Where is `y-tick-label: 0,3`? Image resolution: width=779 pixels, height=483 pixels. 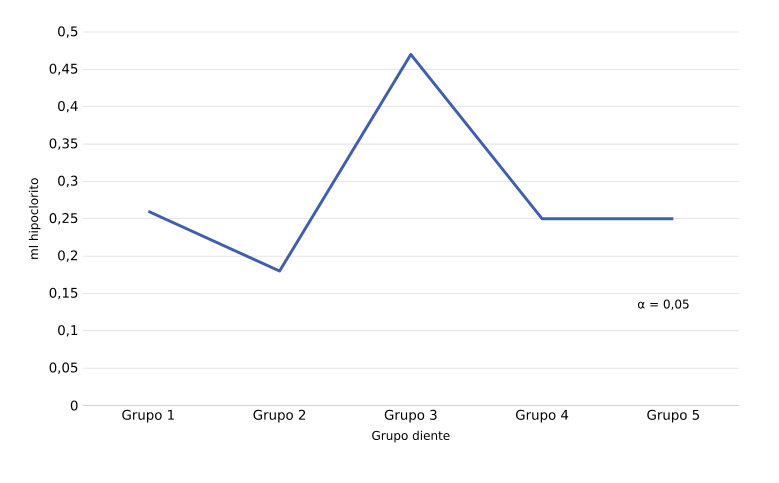
y-tick-label: 0,3 is located at coordinates (68, 182).